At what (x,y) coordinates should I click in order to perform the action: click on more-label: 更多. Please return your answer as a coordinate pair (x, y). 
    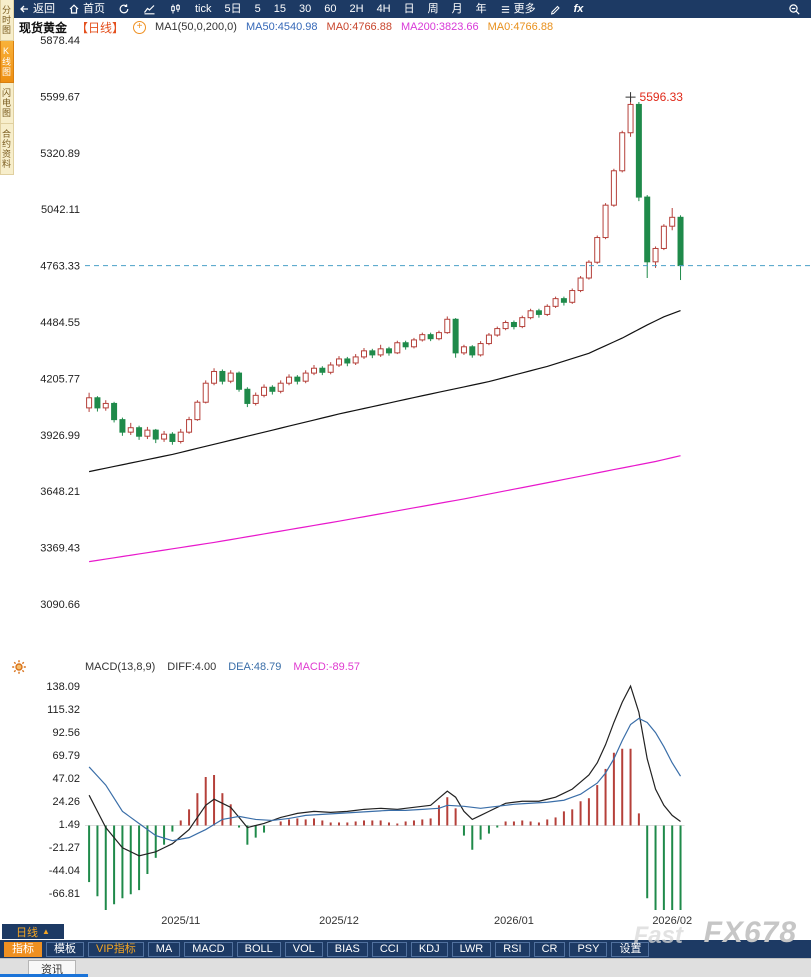
    Looking at the image, I should click on (524, 9).